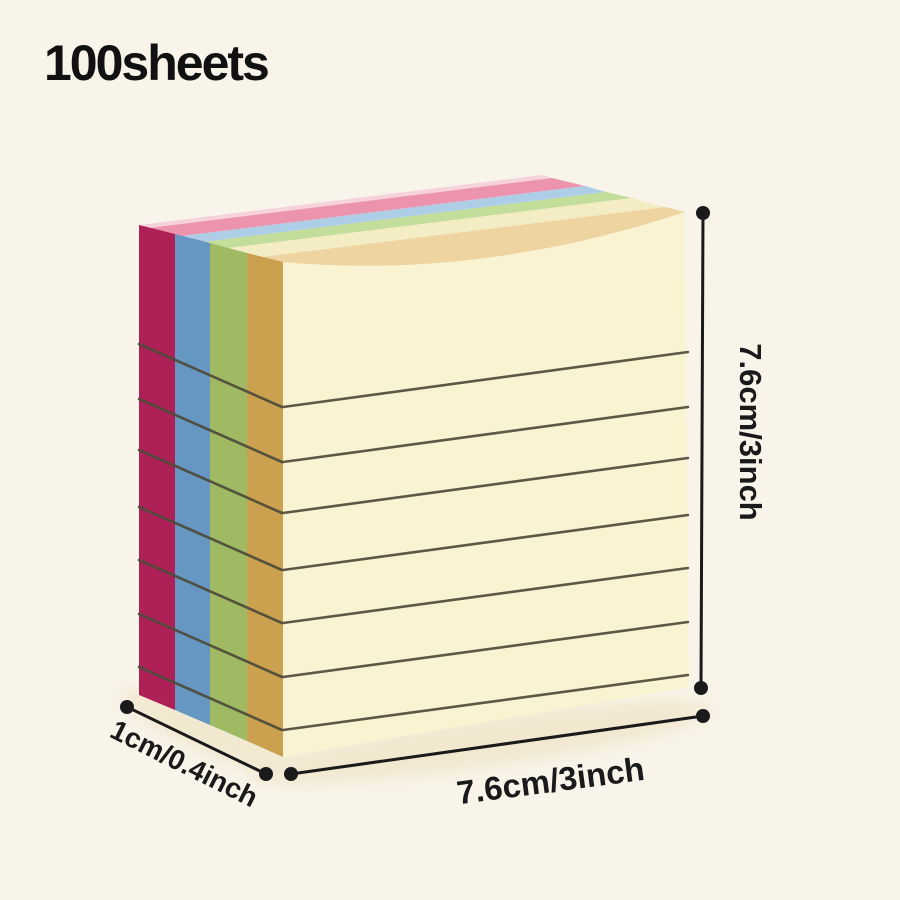 This screenshot has width=900, height=900. I want to click on top-face, so click(412, 220).